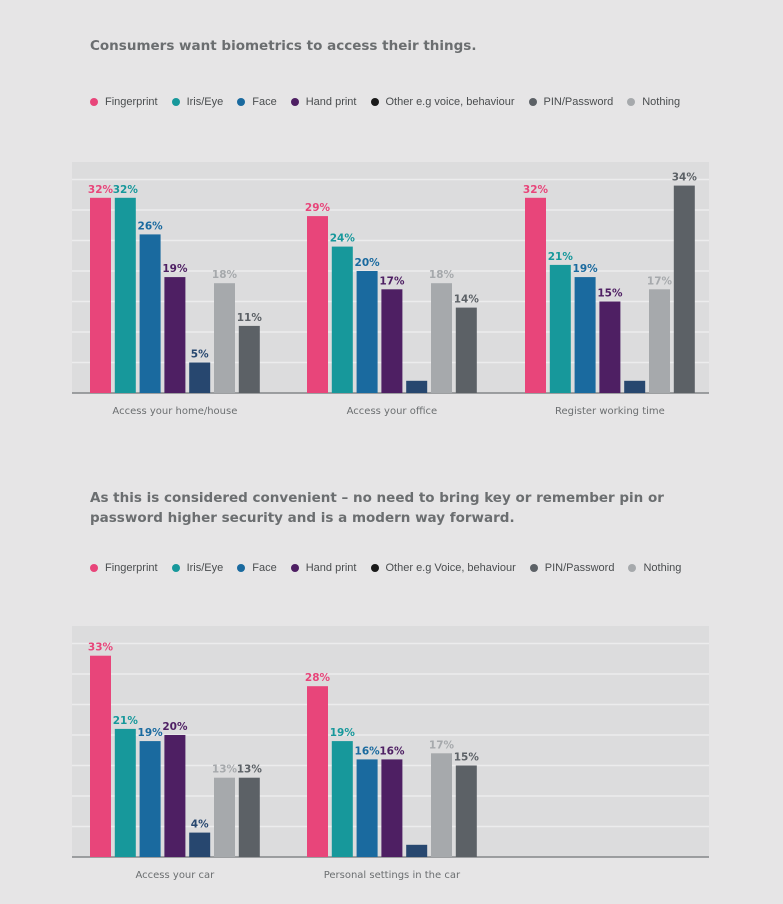 This screenshot has width=783, height=904. I want to click on legend-label: PIN/Password, so click(578, 102).